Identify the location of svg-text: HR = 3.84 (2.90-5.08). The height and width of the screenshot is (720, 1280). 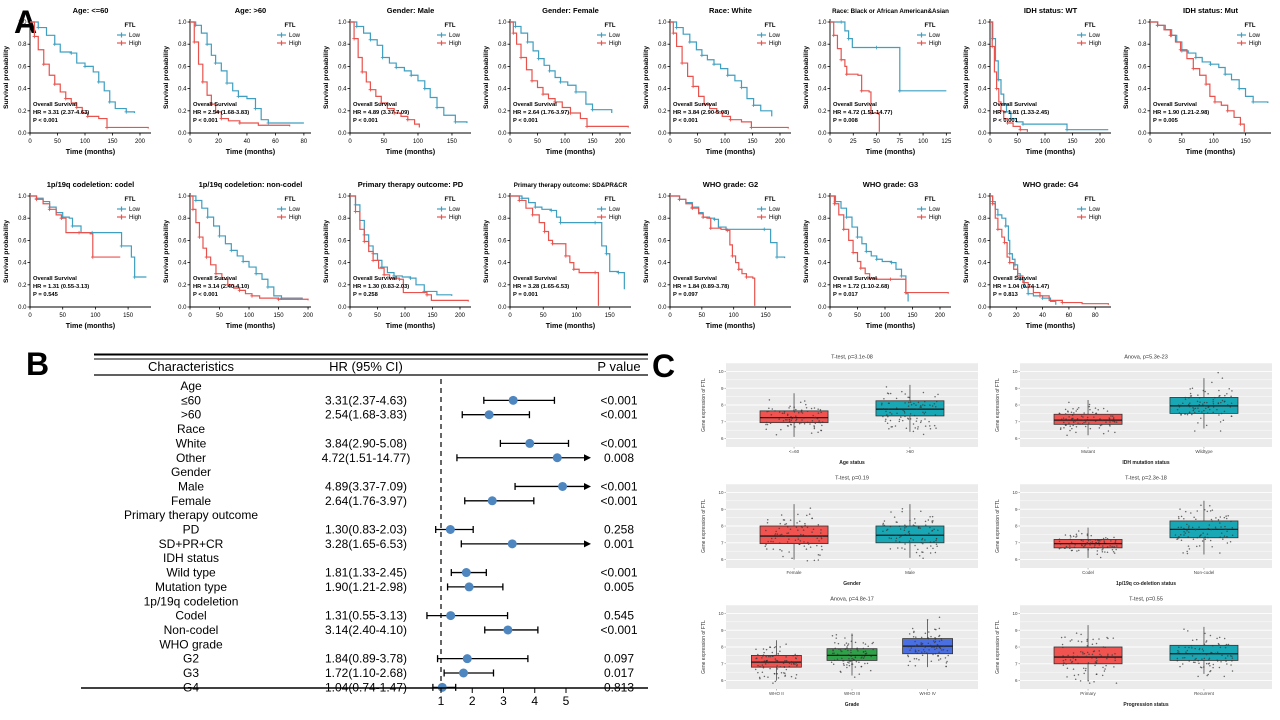
(701, 113).